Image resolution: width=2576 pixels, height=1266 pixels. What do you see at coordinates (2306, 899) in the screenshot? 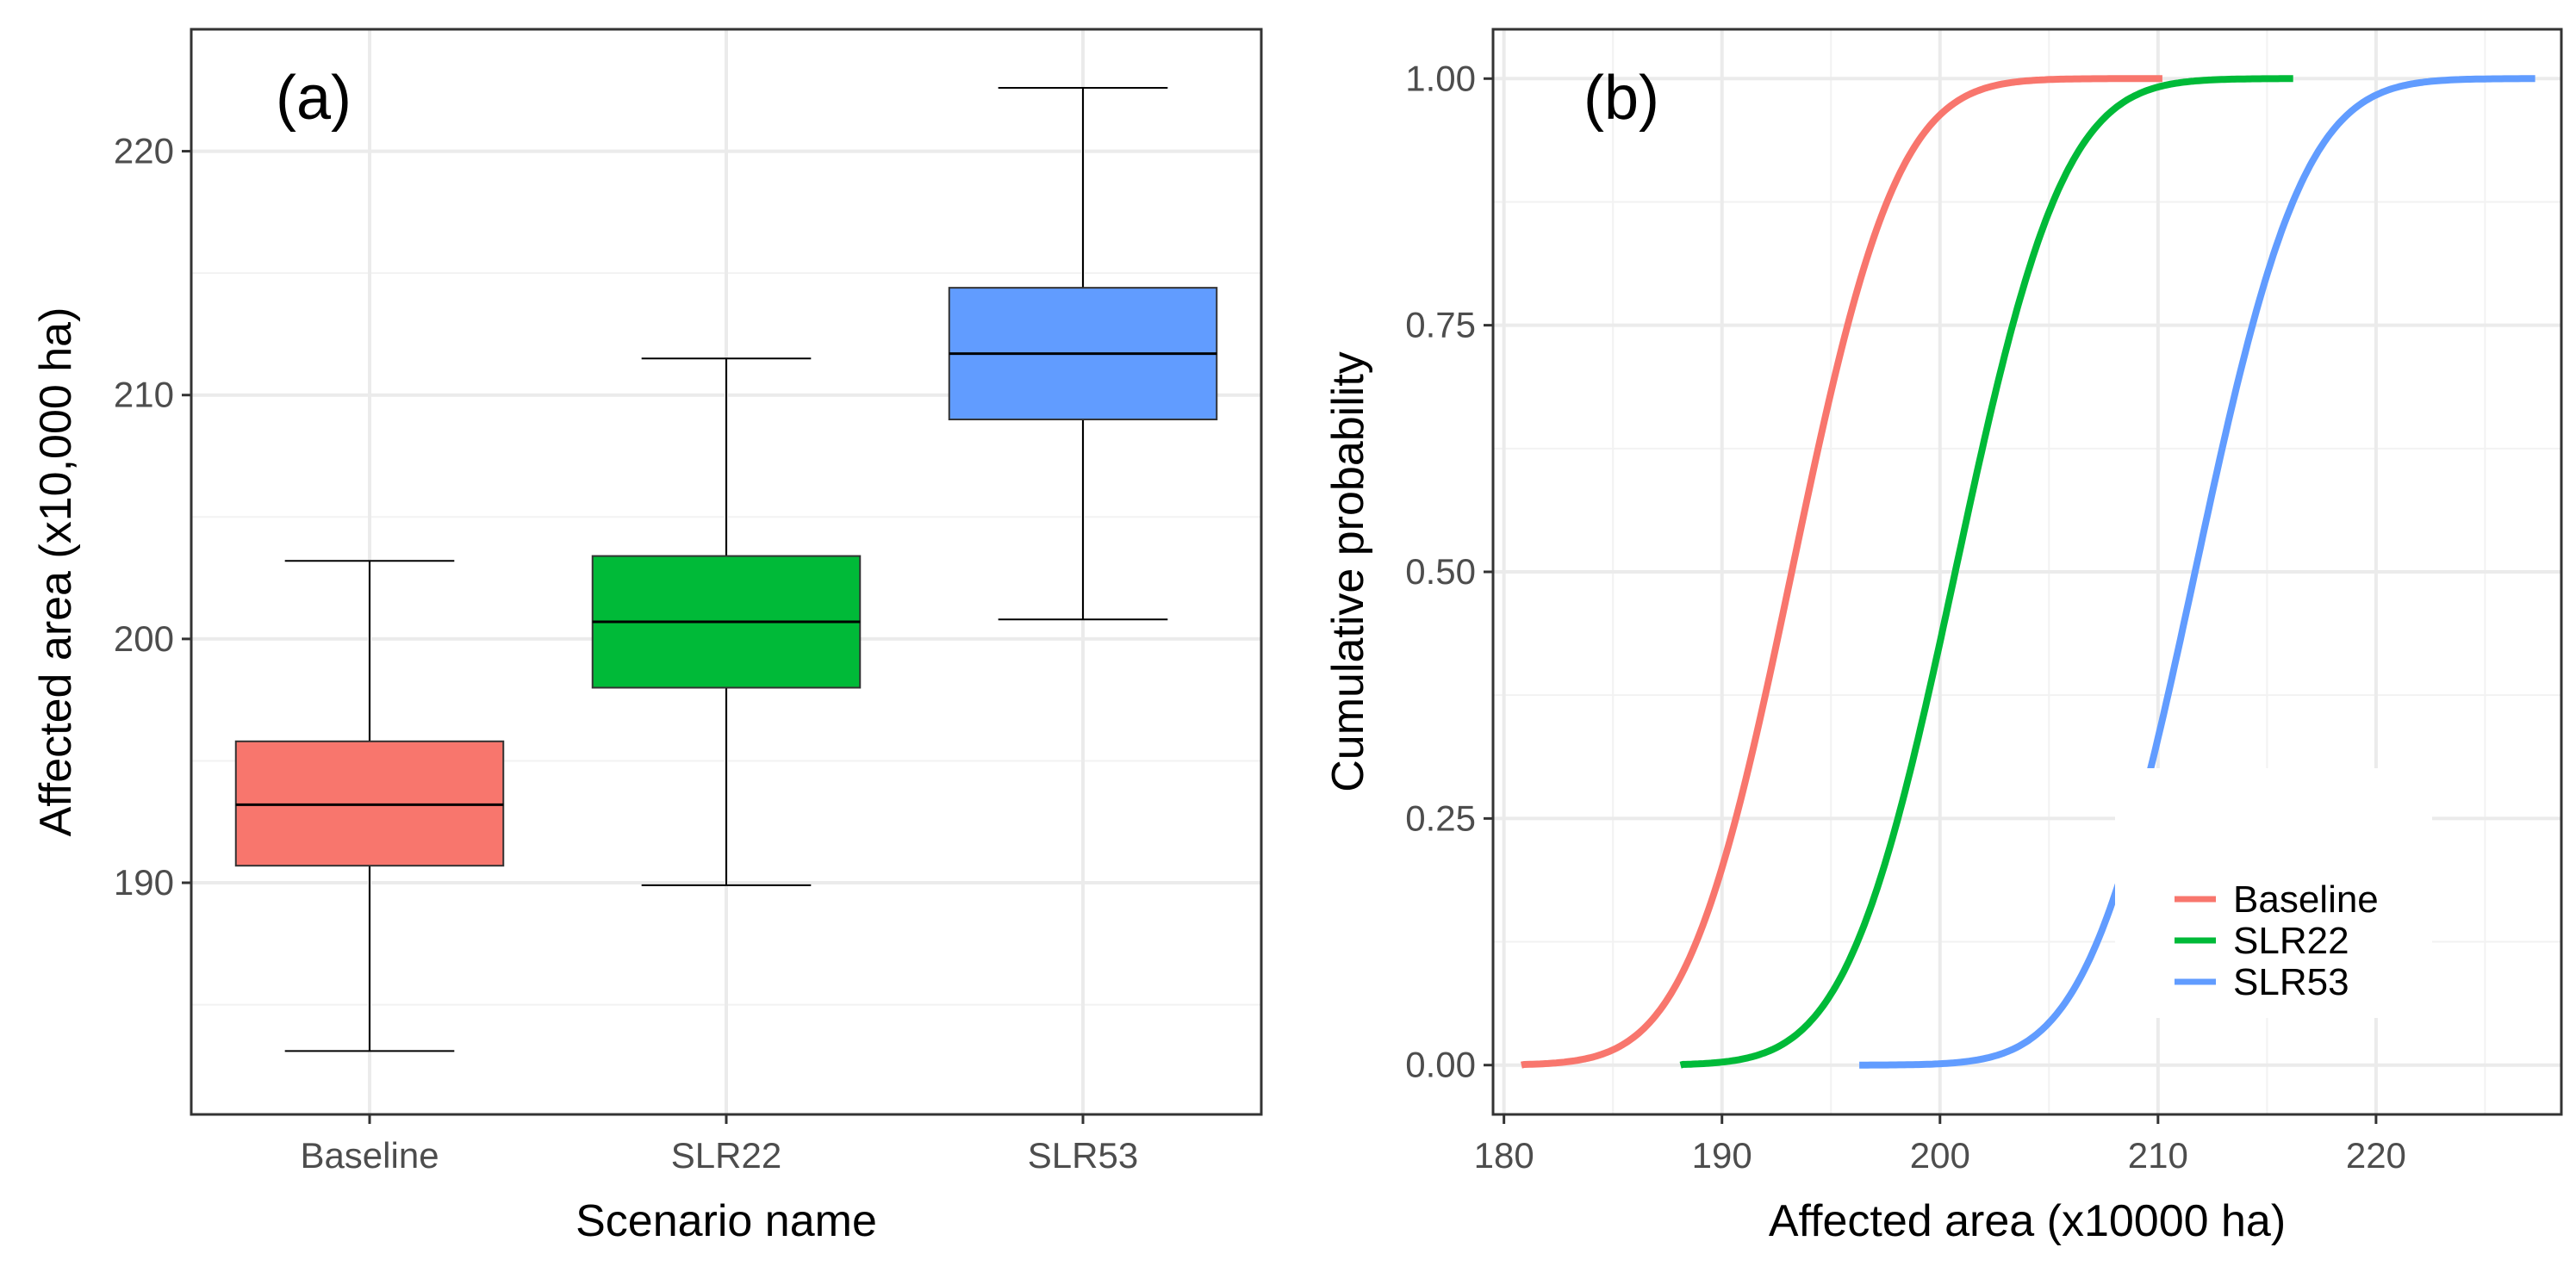
I see `legend-label-baseline: Baseline` at bounding box center [2306, 899].